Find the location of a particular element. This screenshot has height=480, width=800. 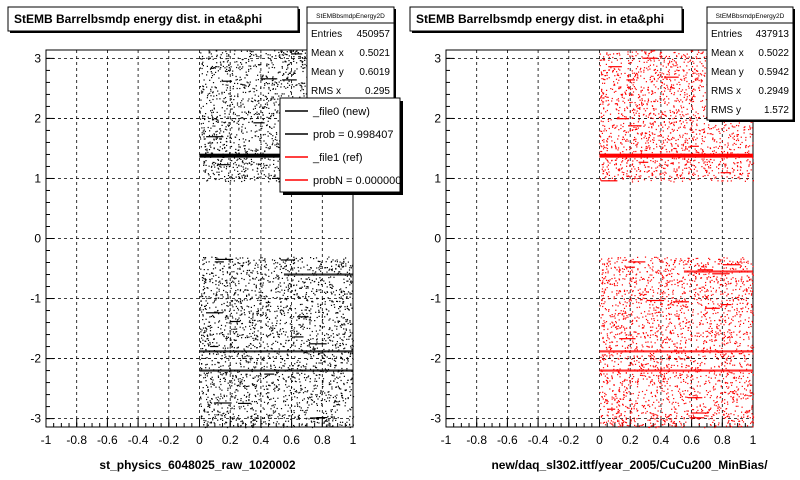

data-streak is located at coordinates (215, 137).